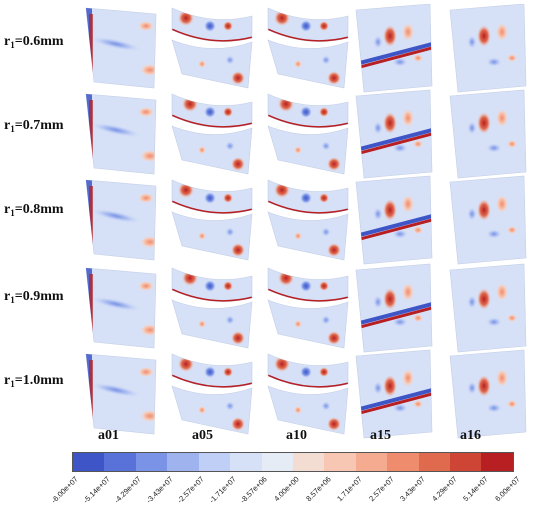  I want to click on colorbar-tick-label: 4.00e+00, so click(286, 489).